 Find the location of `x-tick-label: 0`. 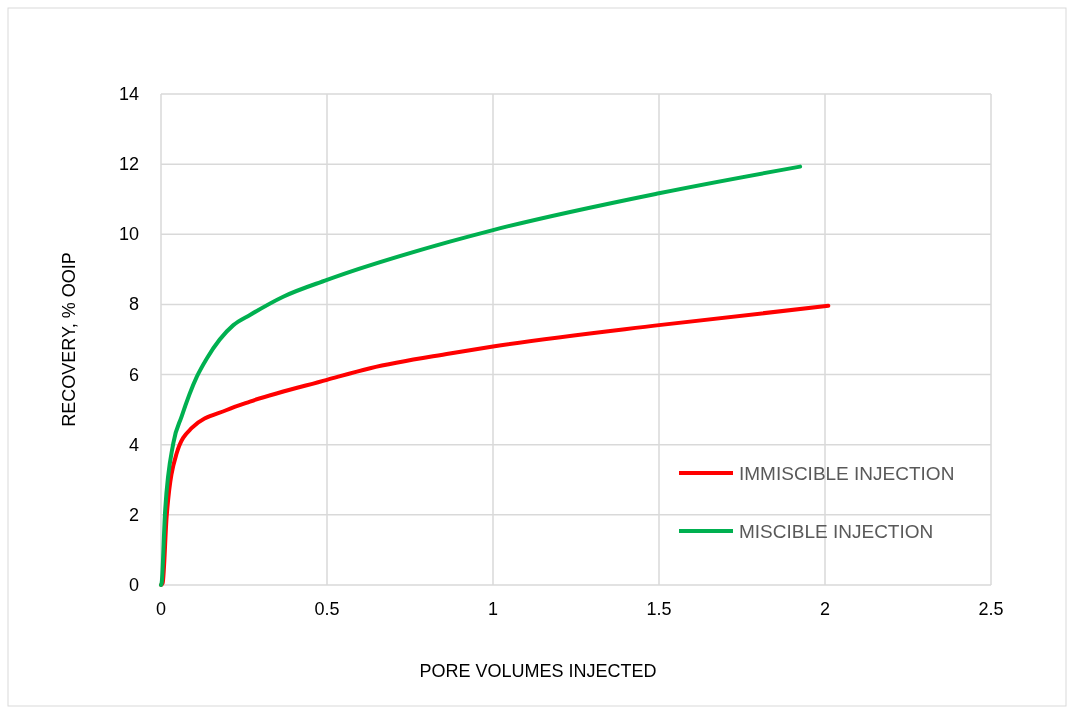

x-tick-label: 0 is located at coordinates (161, 609).